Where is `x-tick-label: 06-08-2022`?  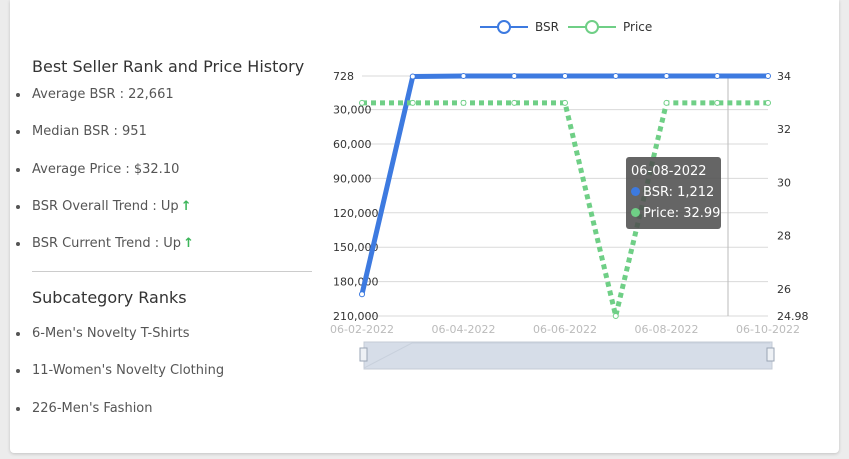
x-tick-label: 06-08-2022 is located at coordinates (667, 329).